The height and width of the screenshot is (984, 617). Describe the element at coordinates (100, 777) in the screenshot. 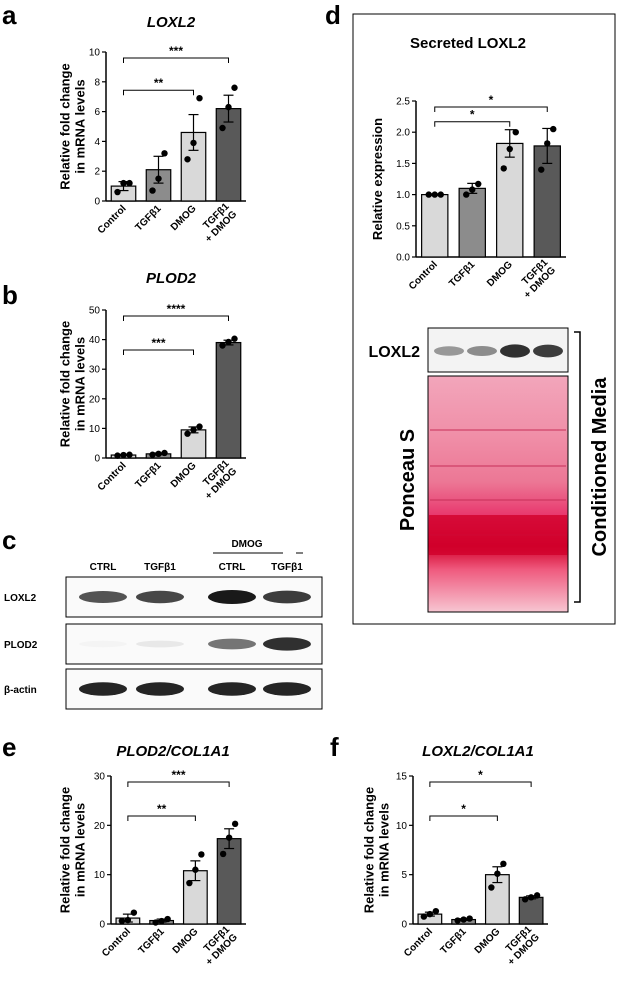

I see `y-tick-label: 30` at that location.